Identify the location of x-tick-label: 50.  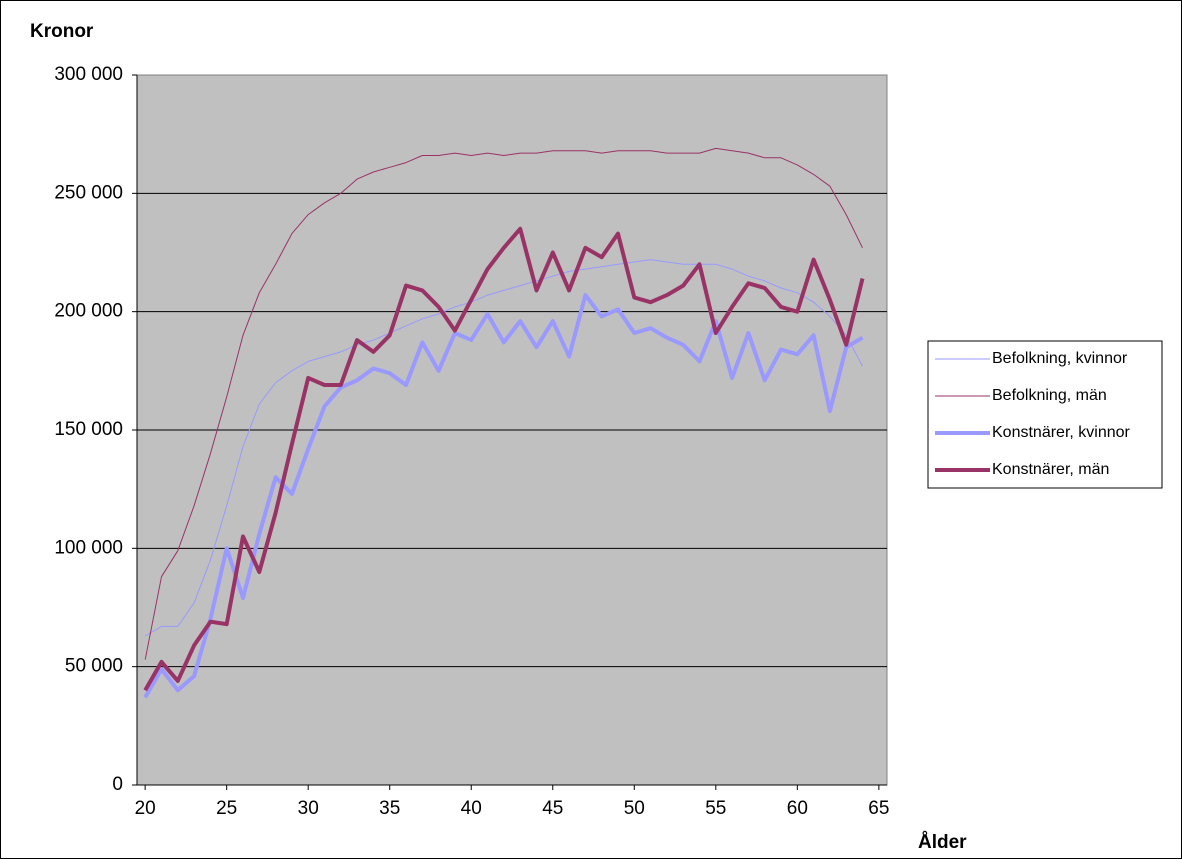
(634, 808).